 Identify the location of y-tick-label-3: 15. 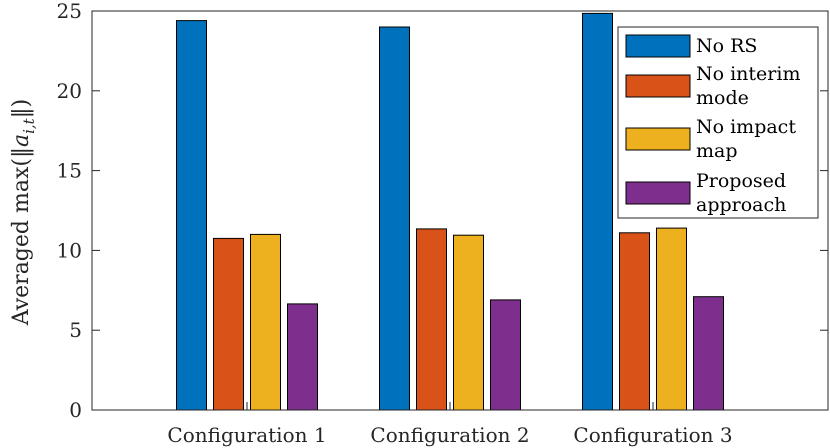
(69, 171).